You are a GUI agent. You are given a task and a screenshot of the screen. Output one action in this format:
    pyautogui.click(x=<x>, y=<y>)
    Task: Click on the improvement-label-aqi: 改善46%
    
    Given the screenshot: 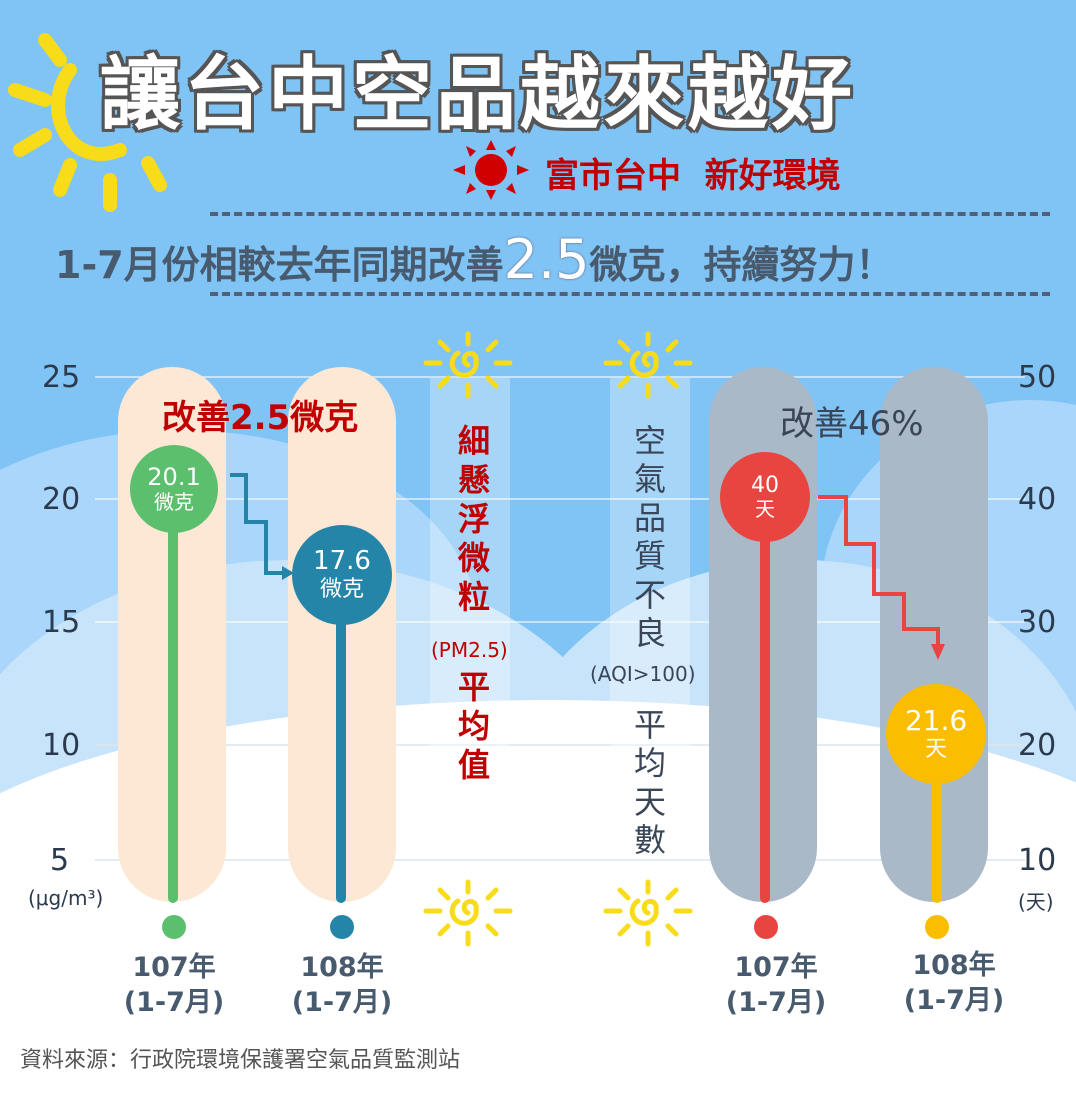 What is the action you would take?
    pyautogui.click(x=852, y=424)
    